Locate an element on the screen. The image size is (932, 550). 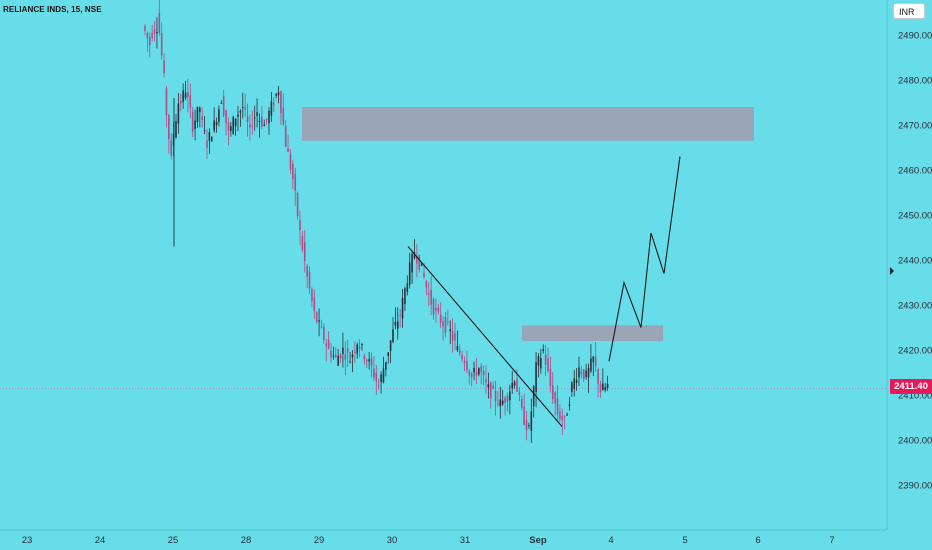
last-price-badge: 2411.40 is located at coordinates (911, 386).